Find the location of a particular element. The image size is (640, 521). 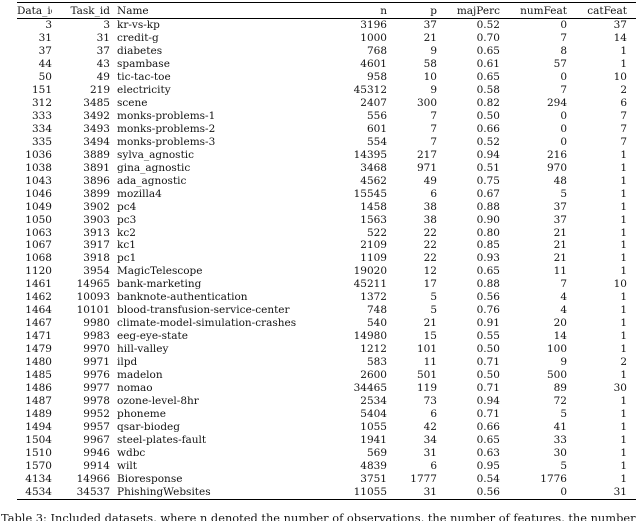

table-row: 4134 14966 Bioresponse 3751 1777 0.54 1776 1 is located at coordinates (326, 479).